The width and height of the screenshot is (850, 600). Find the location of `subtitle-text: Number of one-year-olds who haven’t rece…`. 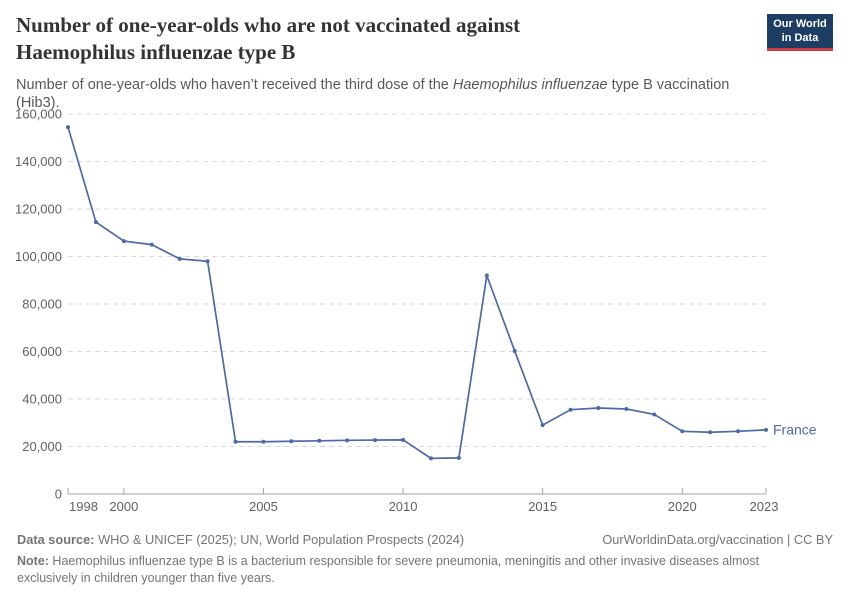

subtitle-text: Number of one-year-olds who haven’t rece… is located at coordinates (234, 85).